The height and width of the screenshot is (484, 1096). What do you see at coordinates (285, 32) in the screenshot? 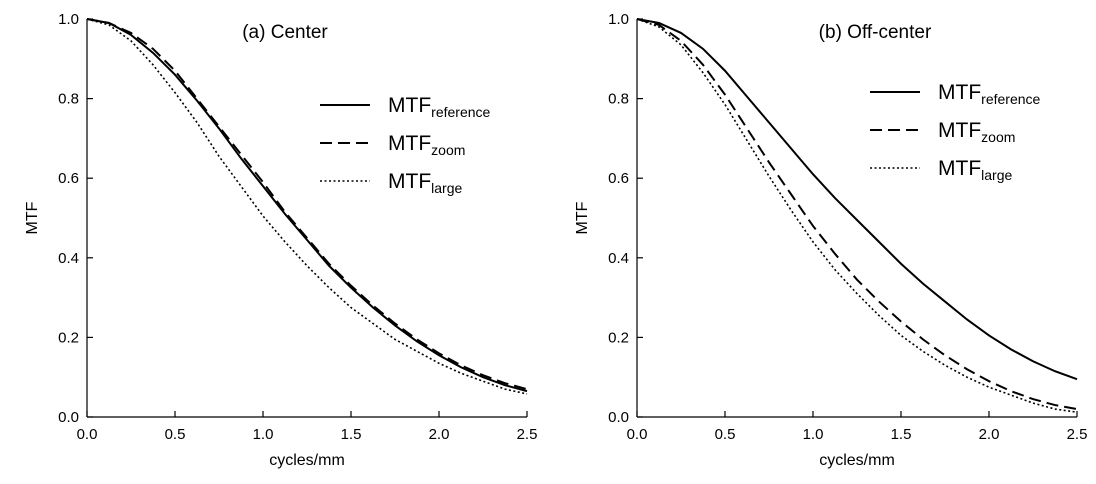
I see `panel-title: (a) Center` at bounding box center [285, 32].